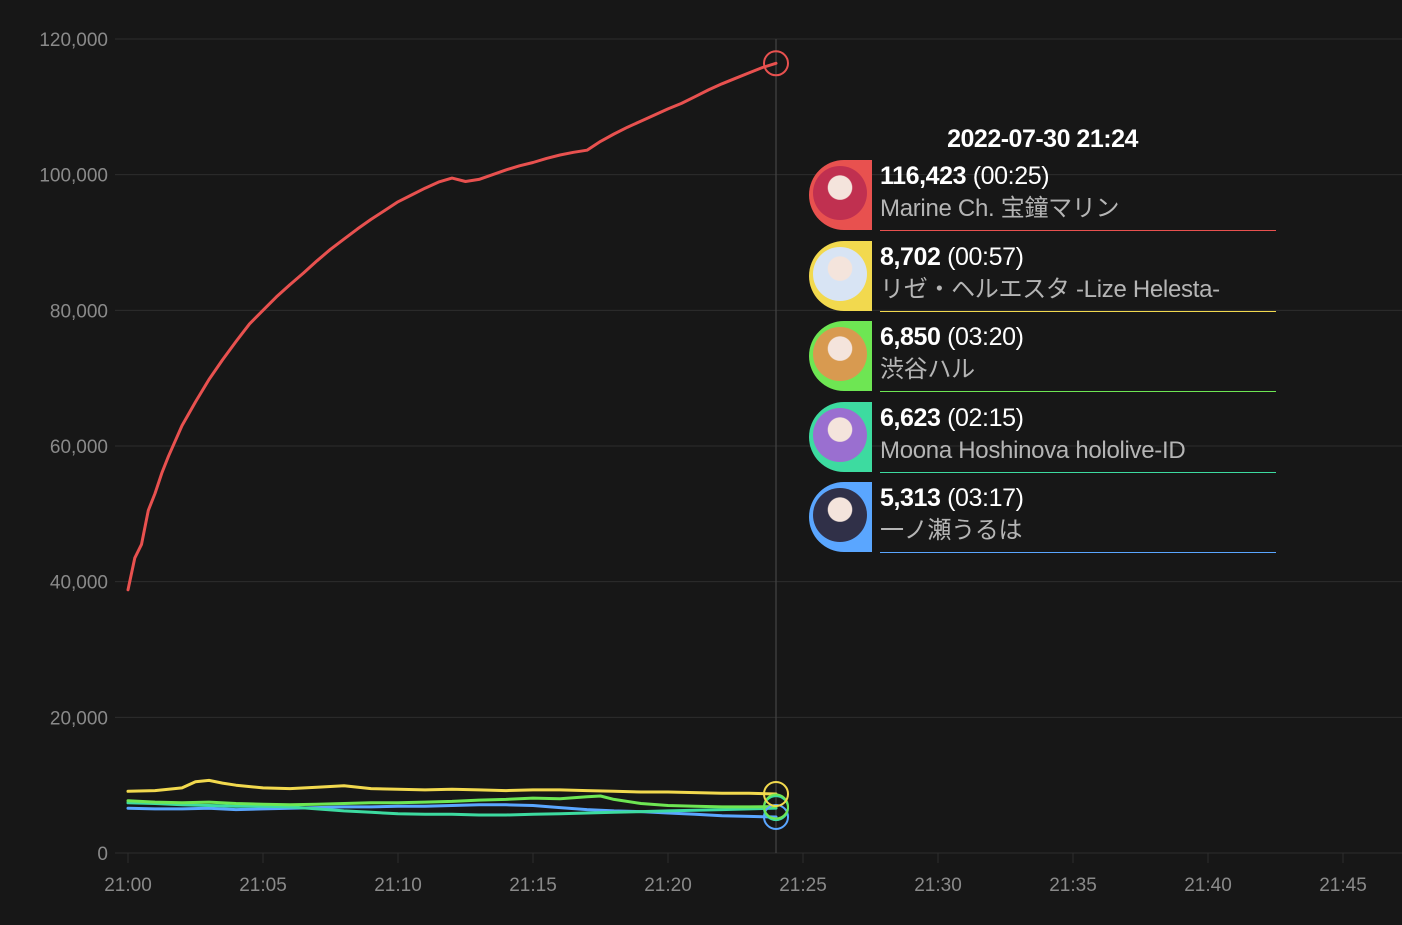 The height and width of the screenshot is (925, 1402). I want to click on y-tick-label: 100,000, so click(73, 176).